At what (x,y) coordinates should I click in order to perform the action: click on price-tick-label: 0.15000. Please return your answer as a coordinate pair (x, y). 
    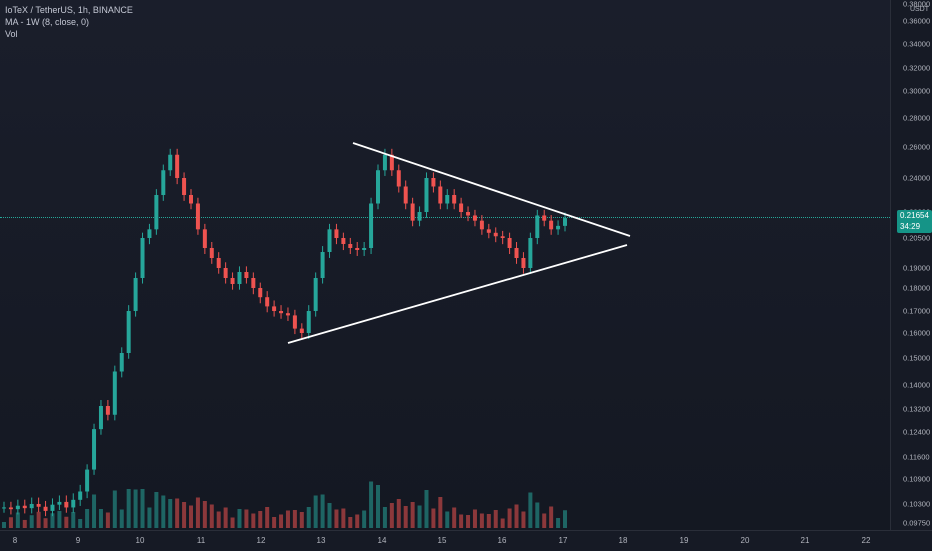
    Looking at the image, I should click on (917, 358).